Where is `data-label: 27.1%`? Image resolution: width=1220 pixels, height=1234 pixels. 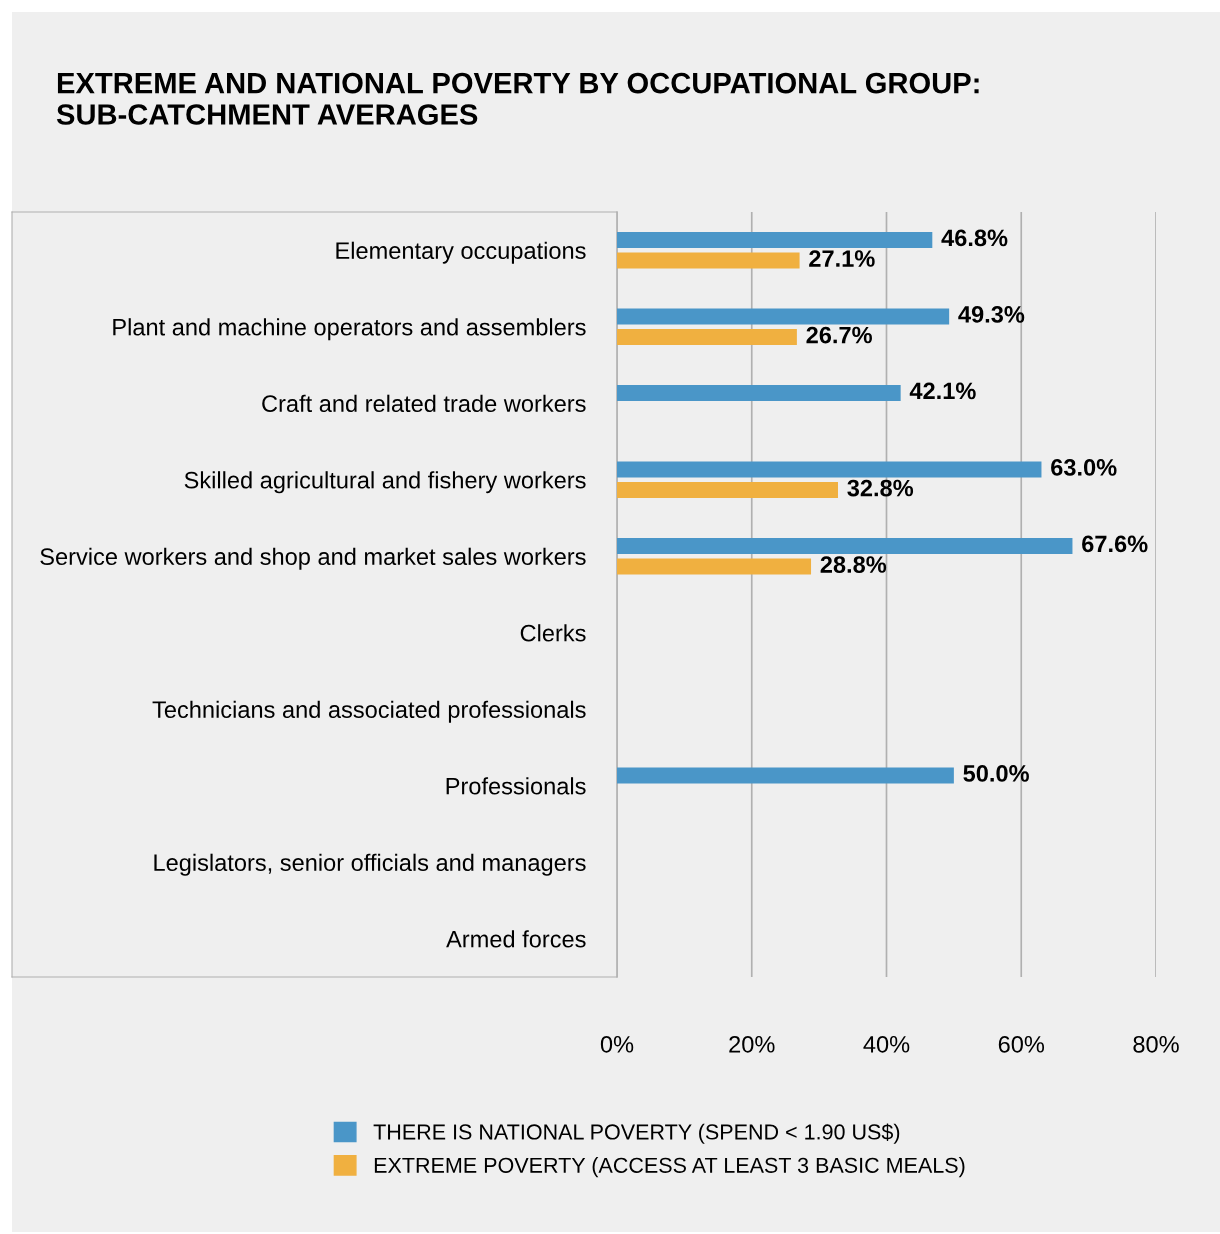
data-label: 27.1% is located at coordinates (842, 258).